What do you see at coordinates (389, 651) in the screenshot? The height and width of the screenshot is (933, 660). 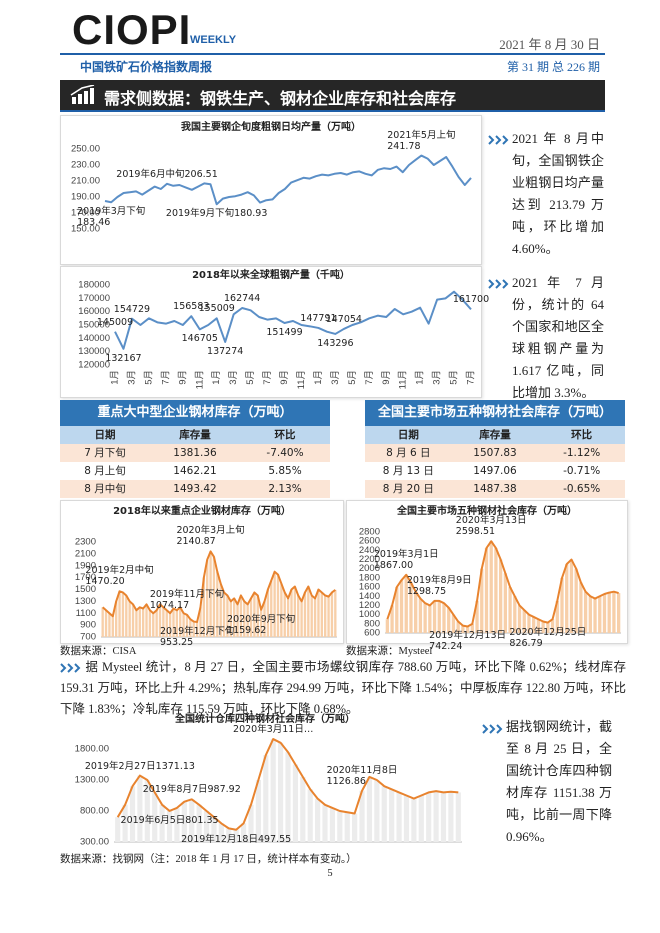 I see `source: 数据来源：Mysteel` at bounding box center [389, 651].